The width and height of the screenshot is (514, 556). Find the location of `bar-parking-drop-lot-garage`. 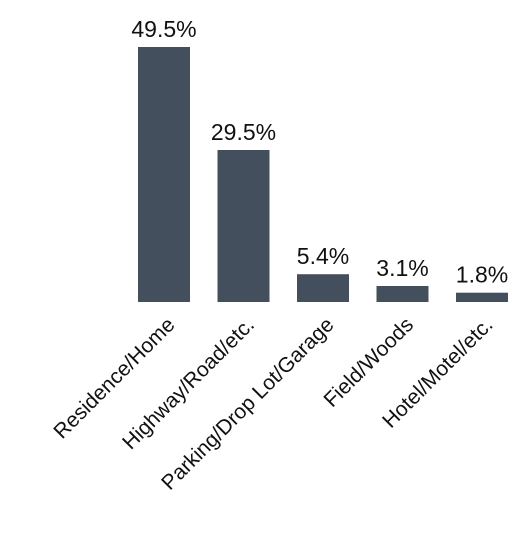

bar-parking-drop-lot-garage is located at coordinates (323, 288).